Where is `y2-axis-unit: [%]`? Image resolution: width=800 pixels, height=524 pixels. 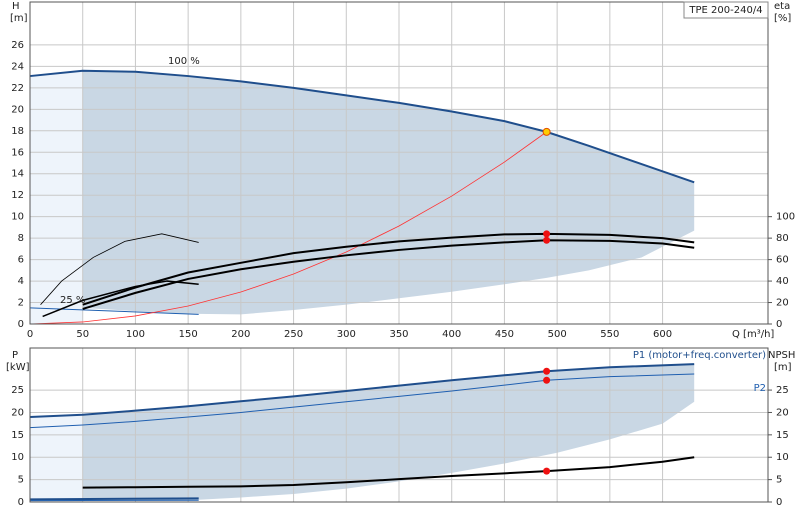
y2-axis-unit: [%] is located at coordinates (782, 18).